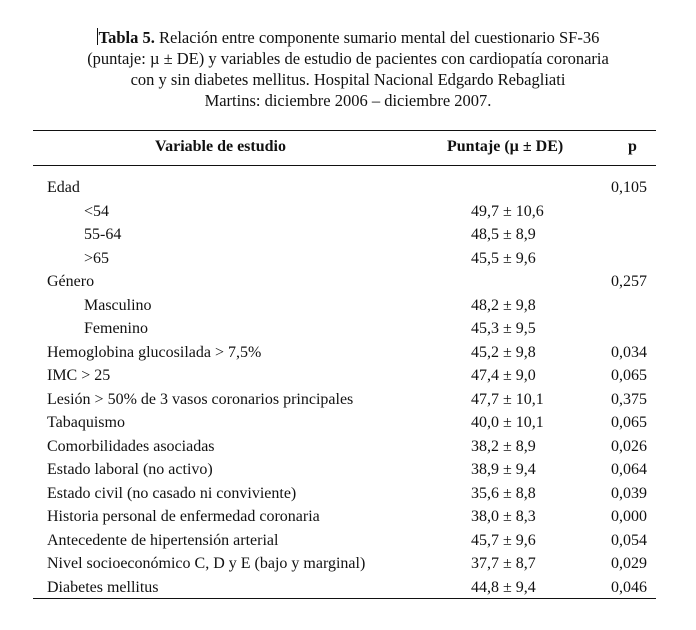  Describe the element at coordinates (505, 146) in the screenshot. I see `header-score: Puntaje (µ ± DE)` at that location.